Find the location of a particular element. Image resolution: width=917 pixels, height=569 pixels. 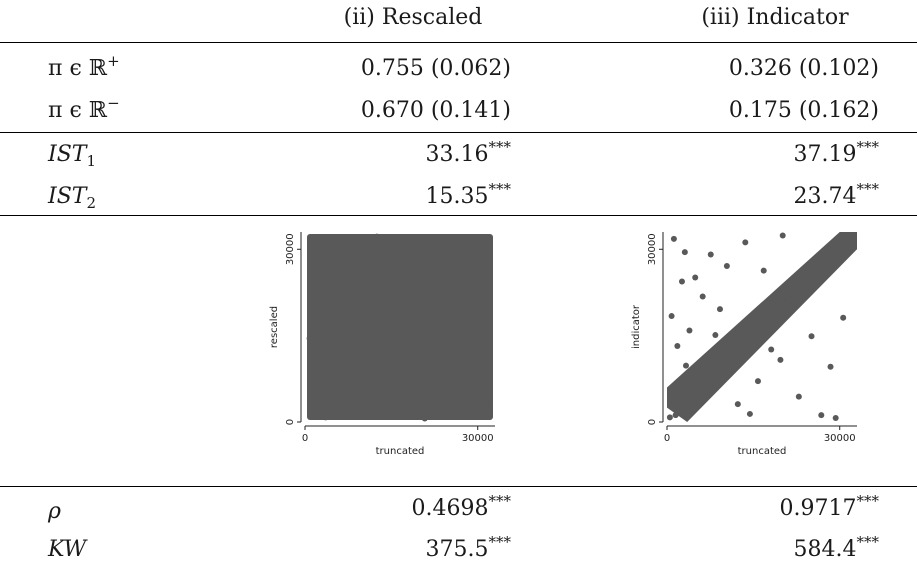

row-rho-ii: 0.4698*** is located at coordinates (461, 507).